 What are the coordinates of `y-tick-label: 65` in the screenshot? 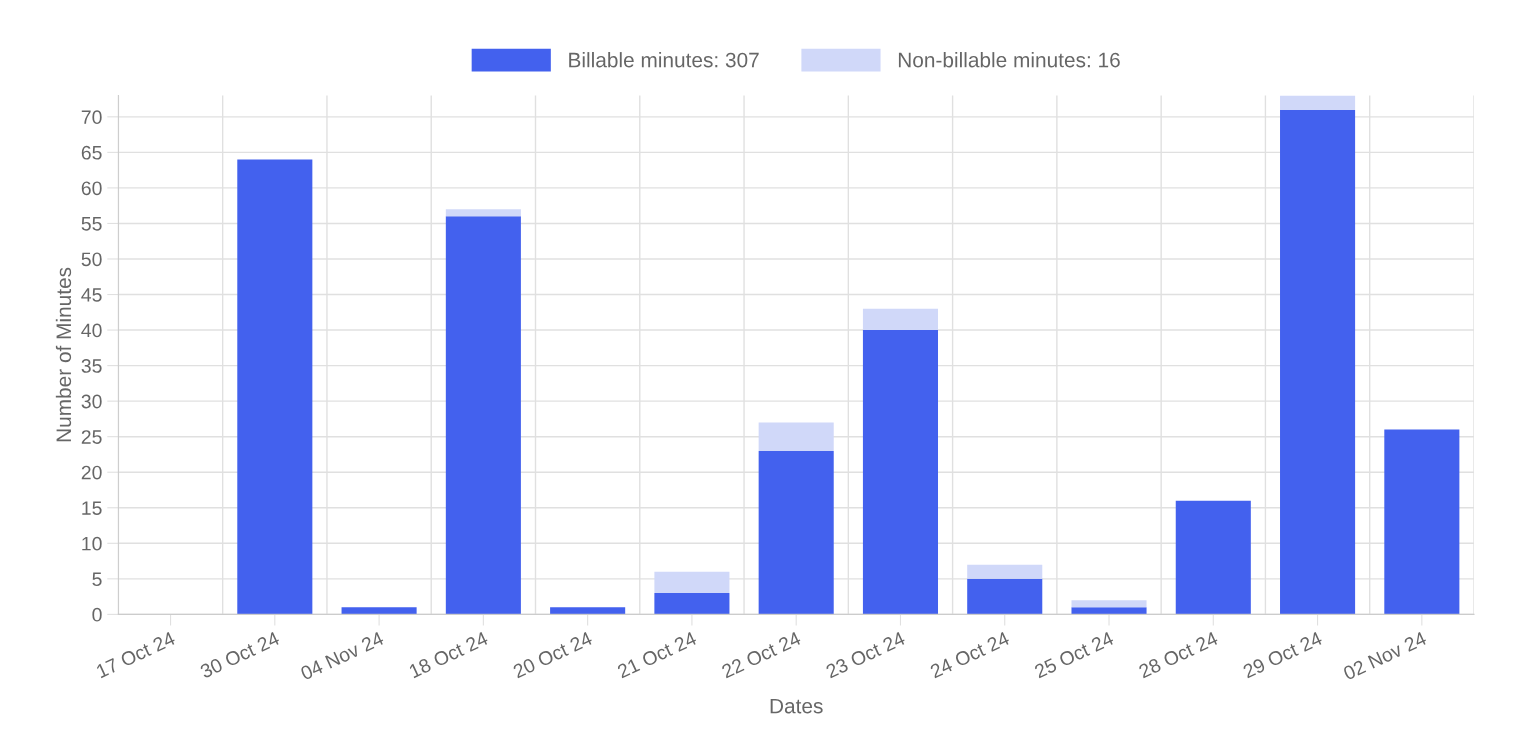 It's located at (91, 152).